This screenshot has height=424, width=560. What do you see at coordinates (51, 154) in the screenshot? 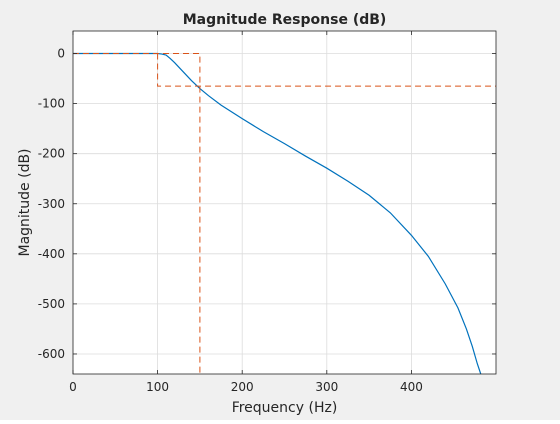
I see `y-tick-label: -200` at bounding box center [51, 154].